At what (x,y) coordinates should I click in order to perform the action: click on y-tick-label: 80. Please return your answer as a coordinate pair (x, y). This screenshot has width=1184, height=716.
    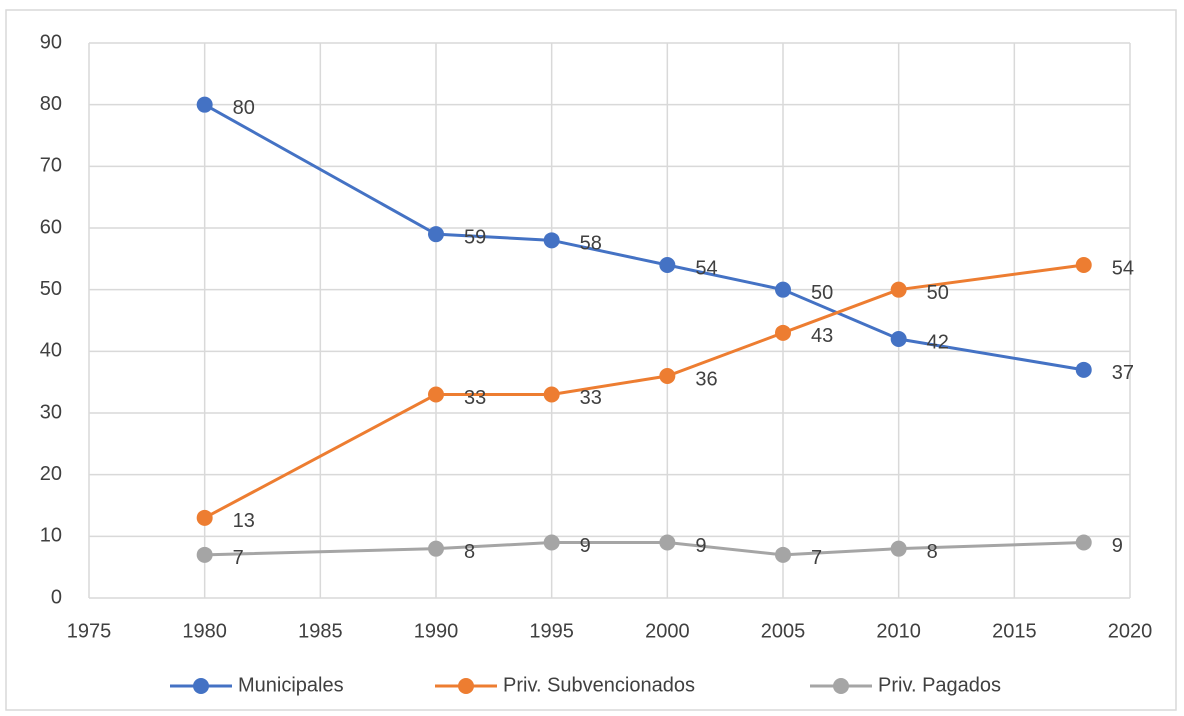
    Looking at the image, I should click on (51, 104).